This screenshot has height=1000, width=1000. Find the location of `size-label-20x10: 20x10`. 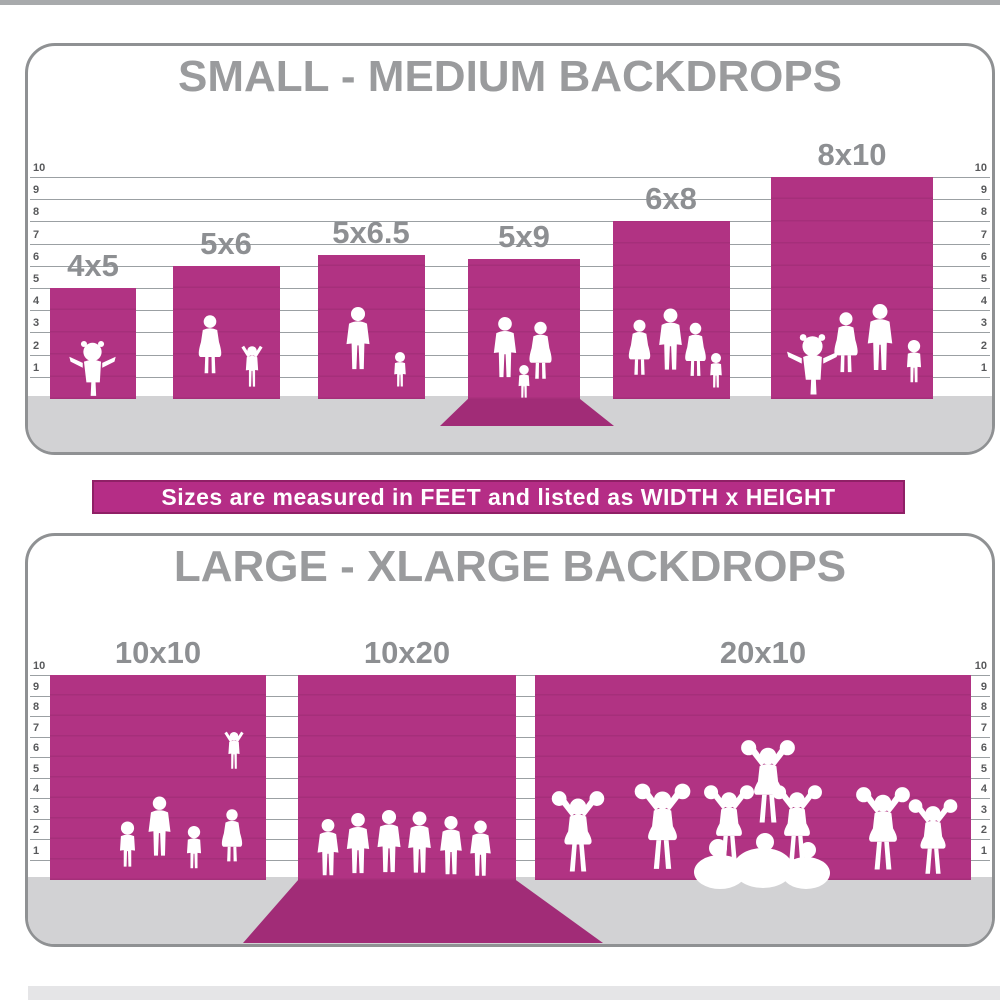

size-label-20x10: 20x10 is located at coordinates (763, 652).